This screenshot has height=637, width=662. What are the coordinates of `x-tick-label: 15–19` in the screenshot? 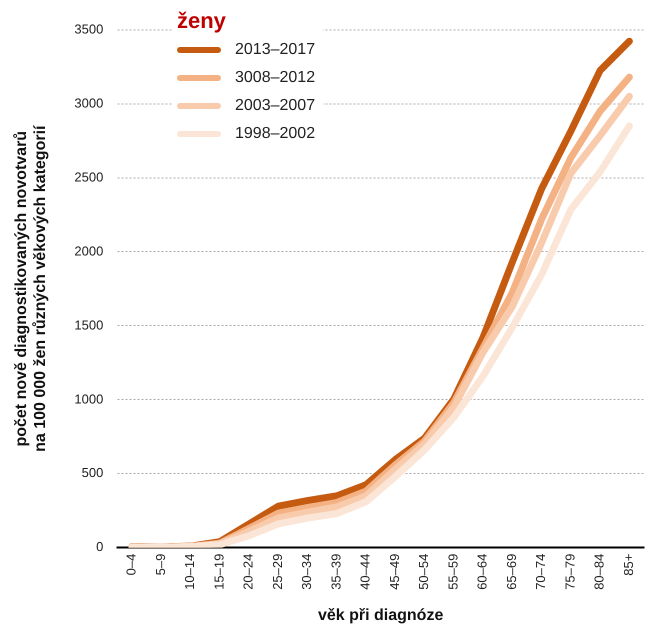 It's located at (218, 572).